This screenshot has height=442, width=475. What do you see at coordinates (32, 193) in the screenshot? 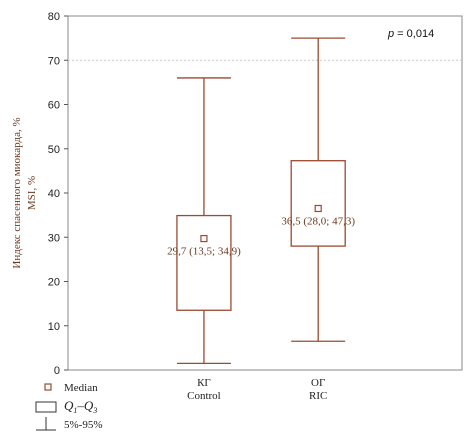
I see `y-axis-label-line2: MSI, %` at bounding box center [32, 193].